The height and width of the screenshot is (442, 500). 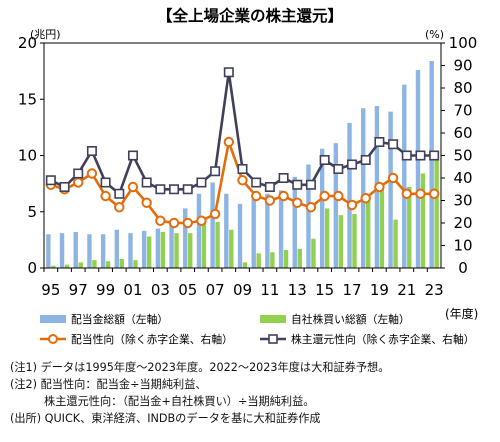 I want to click on legend-dividends-label: 配当金総額（左軸）, so click(x=119, y=319).